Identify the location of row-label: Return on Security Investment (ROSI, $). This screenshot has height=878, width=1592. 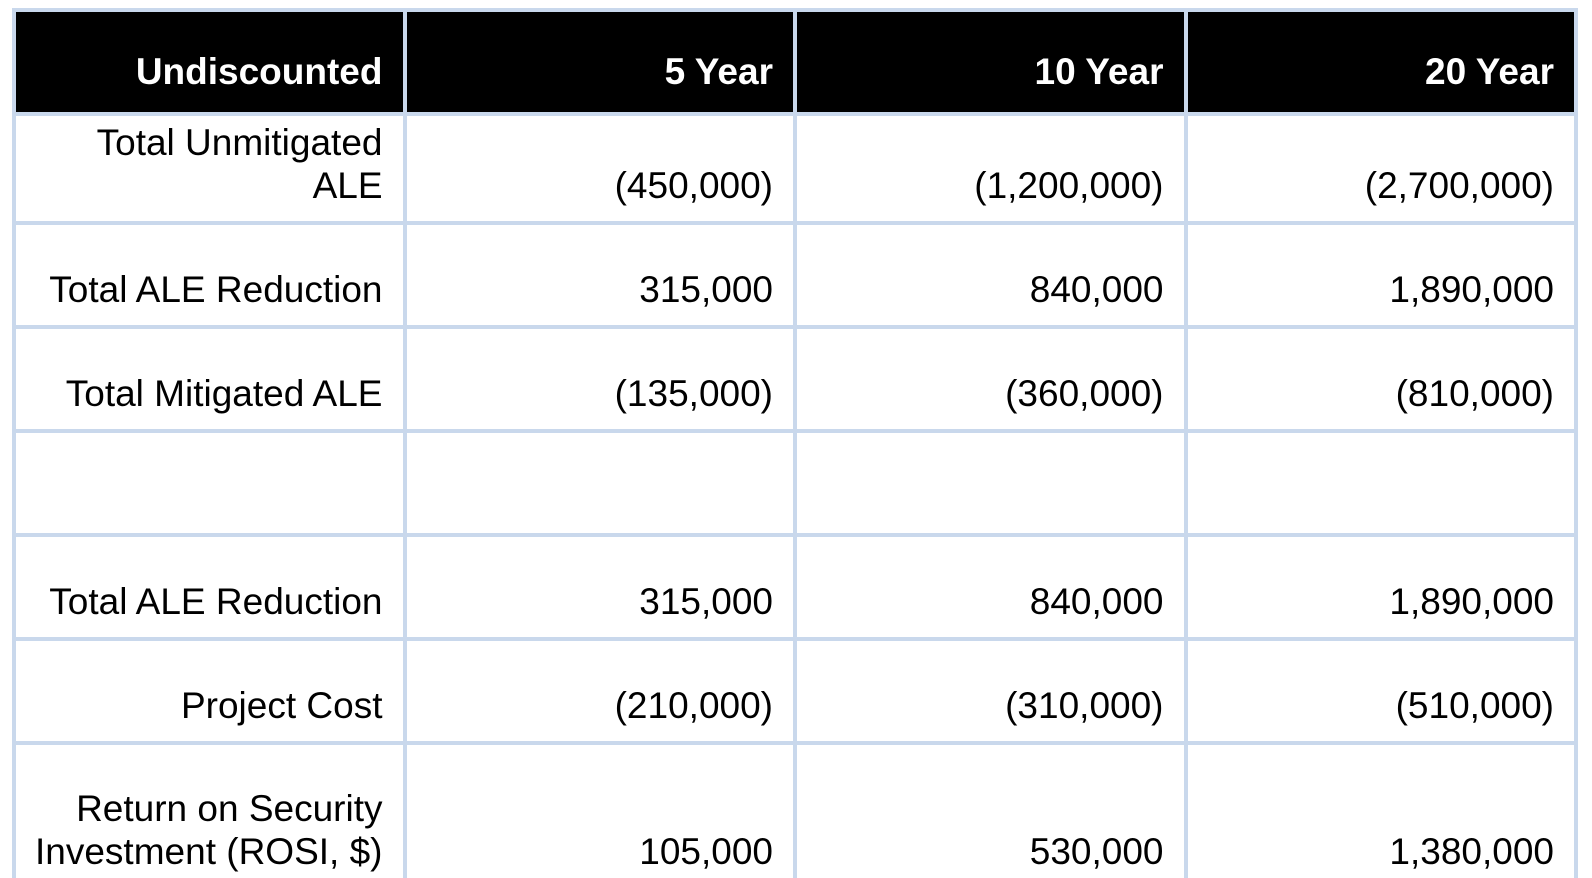
(209, 809).